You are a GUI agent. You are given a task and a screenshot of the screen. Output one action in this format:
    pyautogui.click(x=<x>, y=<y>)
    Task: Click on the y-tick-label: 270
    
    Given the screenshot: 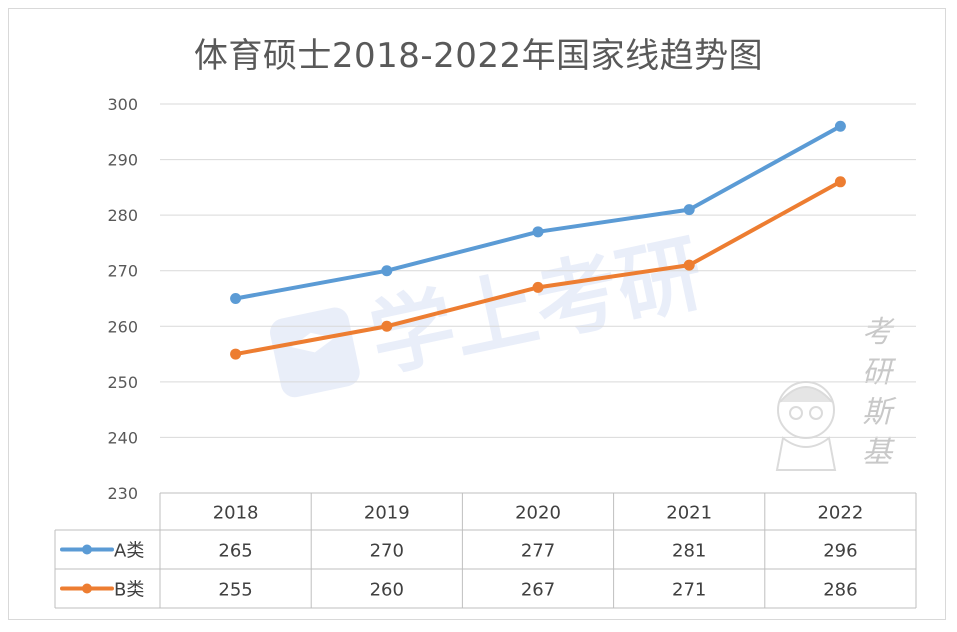 What is the action you would take?
    pyautogui.click(x=122, y=271)
    